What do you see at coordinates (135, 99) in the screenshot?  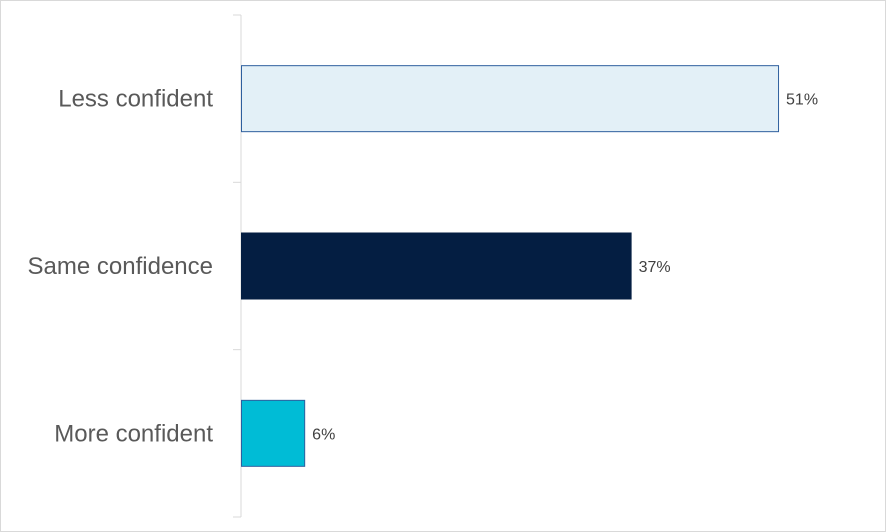 I see `category-label: Less confident` at bounding box center [135, 99].